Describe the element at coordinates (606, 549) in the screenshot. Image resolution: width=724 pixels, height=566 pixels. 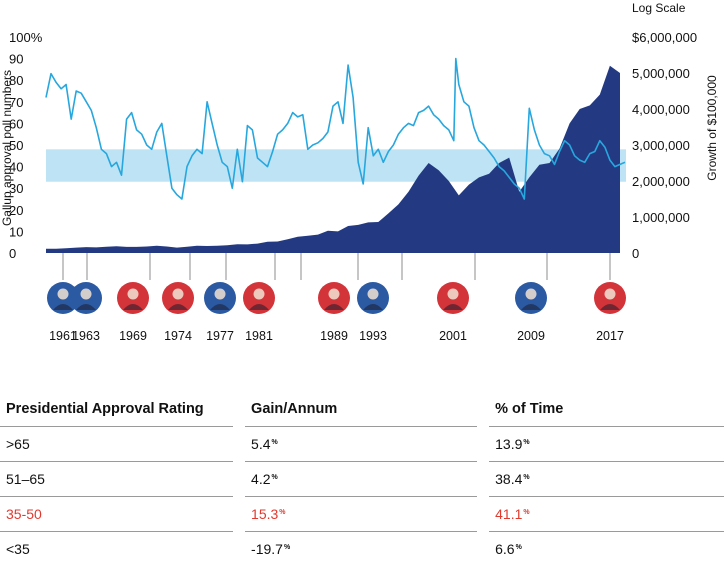
I see `time-cell: 6.6%` at that location.